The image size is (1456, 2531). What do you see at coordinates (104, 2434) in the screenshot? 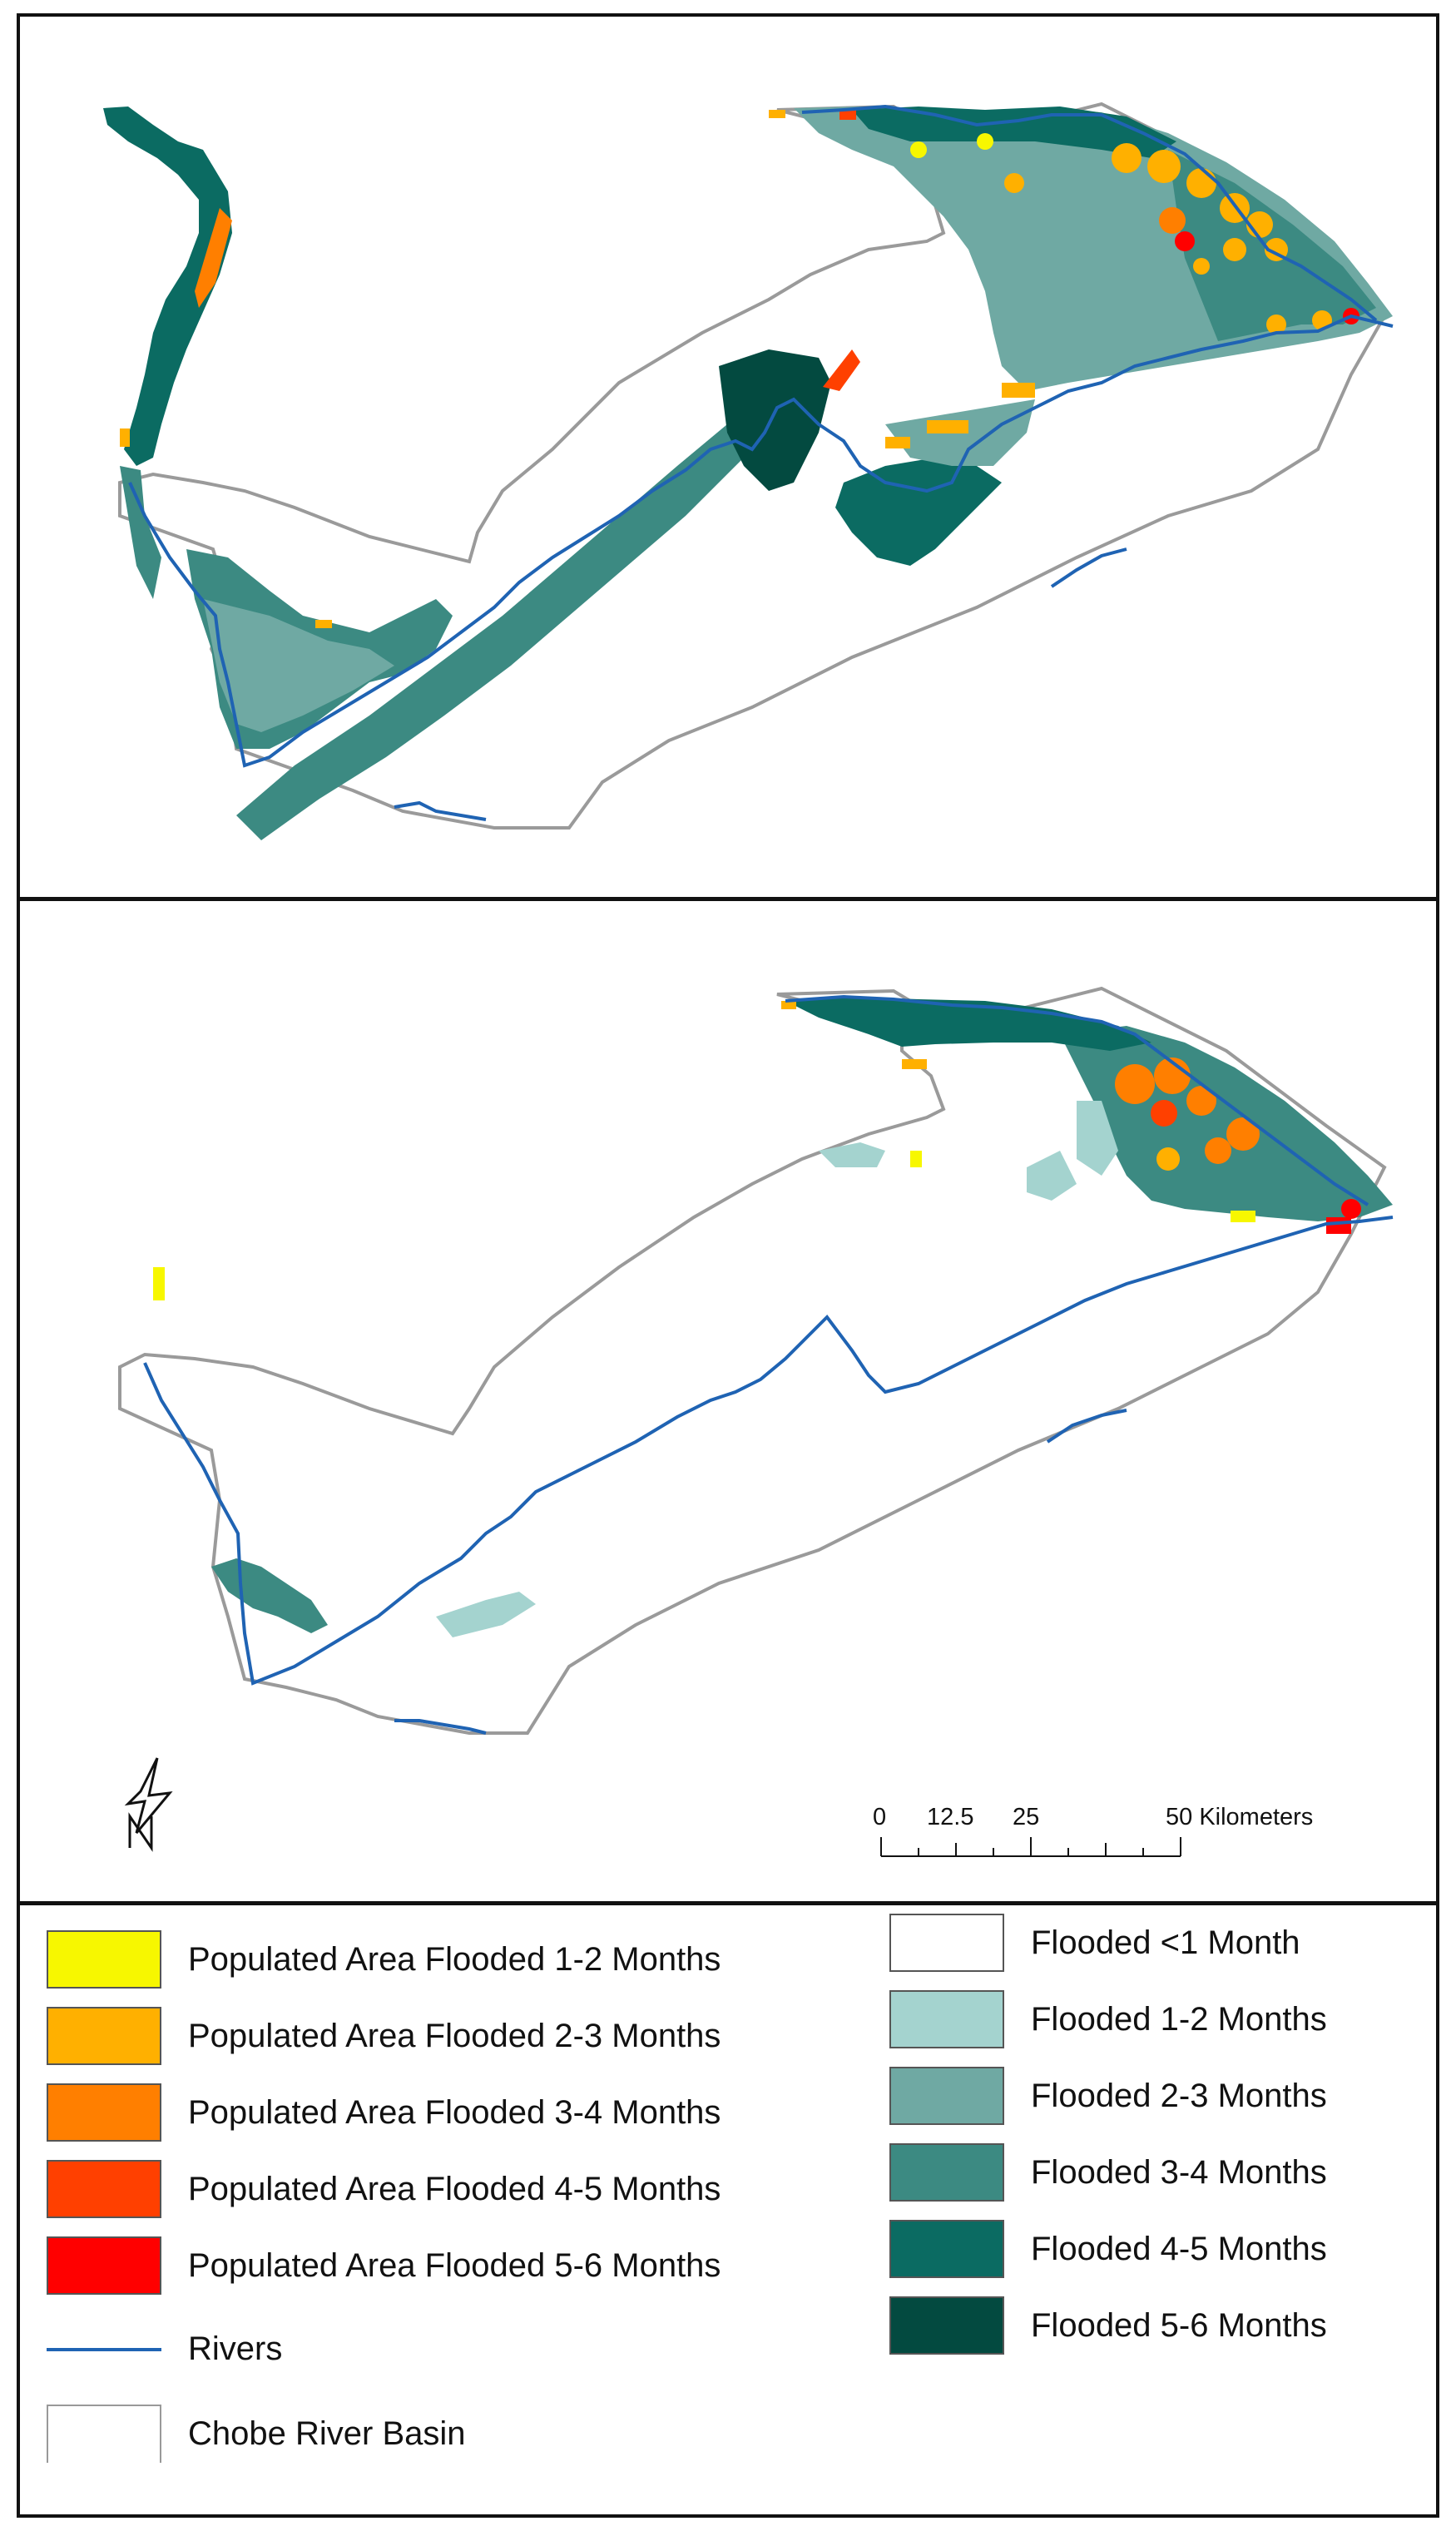
I see `basin-outline-icon` at bounding box center [104, 2434].